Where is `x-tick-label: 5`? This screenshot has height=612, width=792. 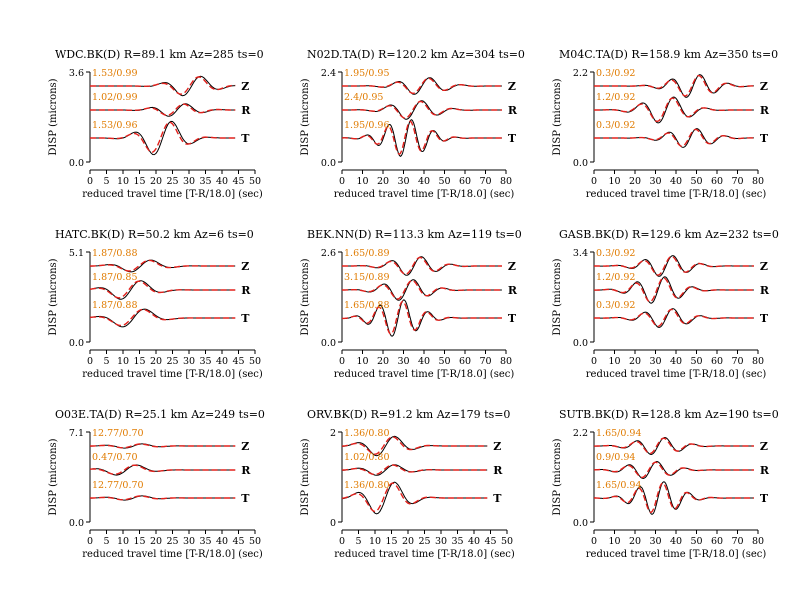 x-tick-label: 5 is located at coordinates (106, 361).